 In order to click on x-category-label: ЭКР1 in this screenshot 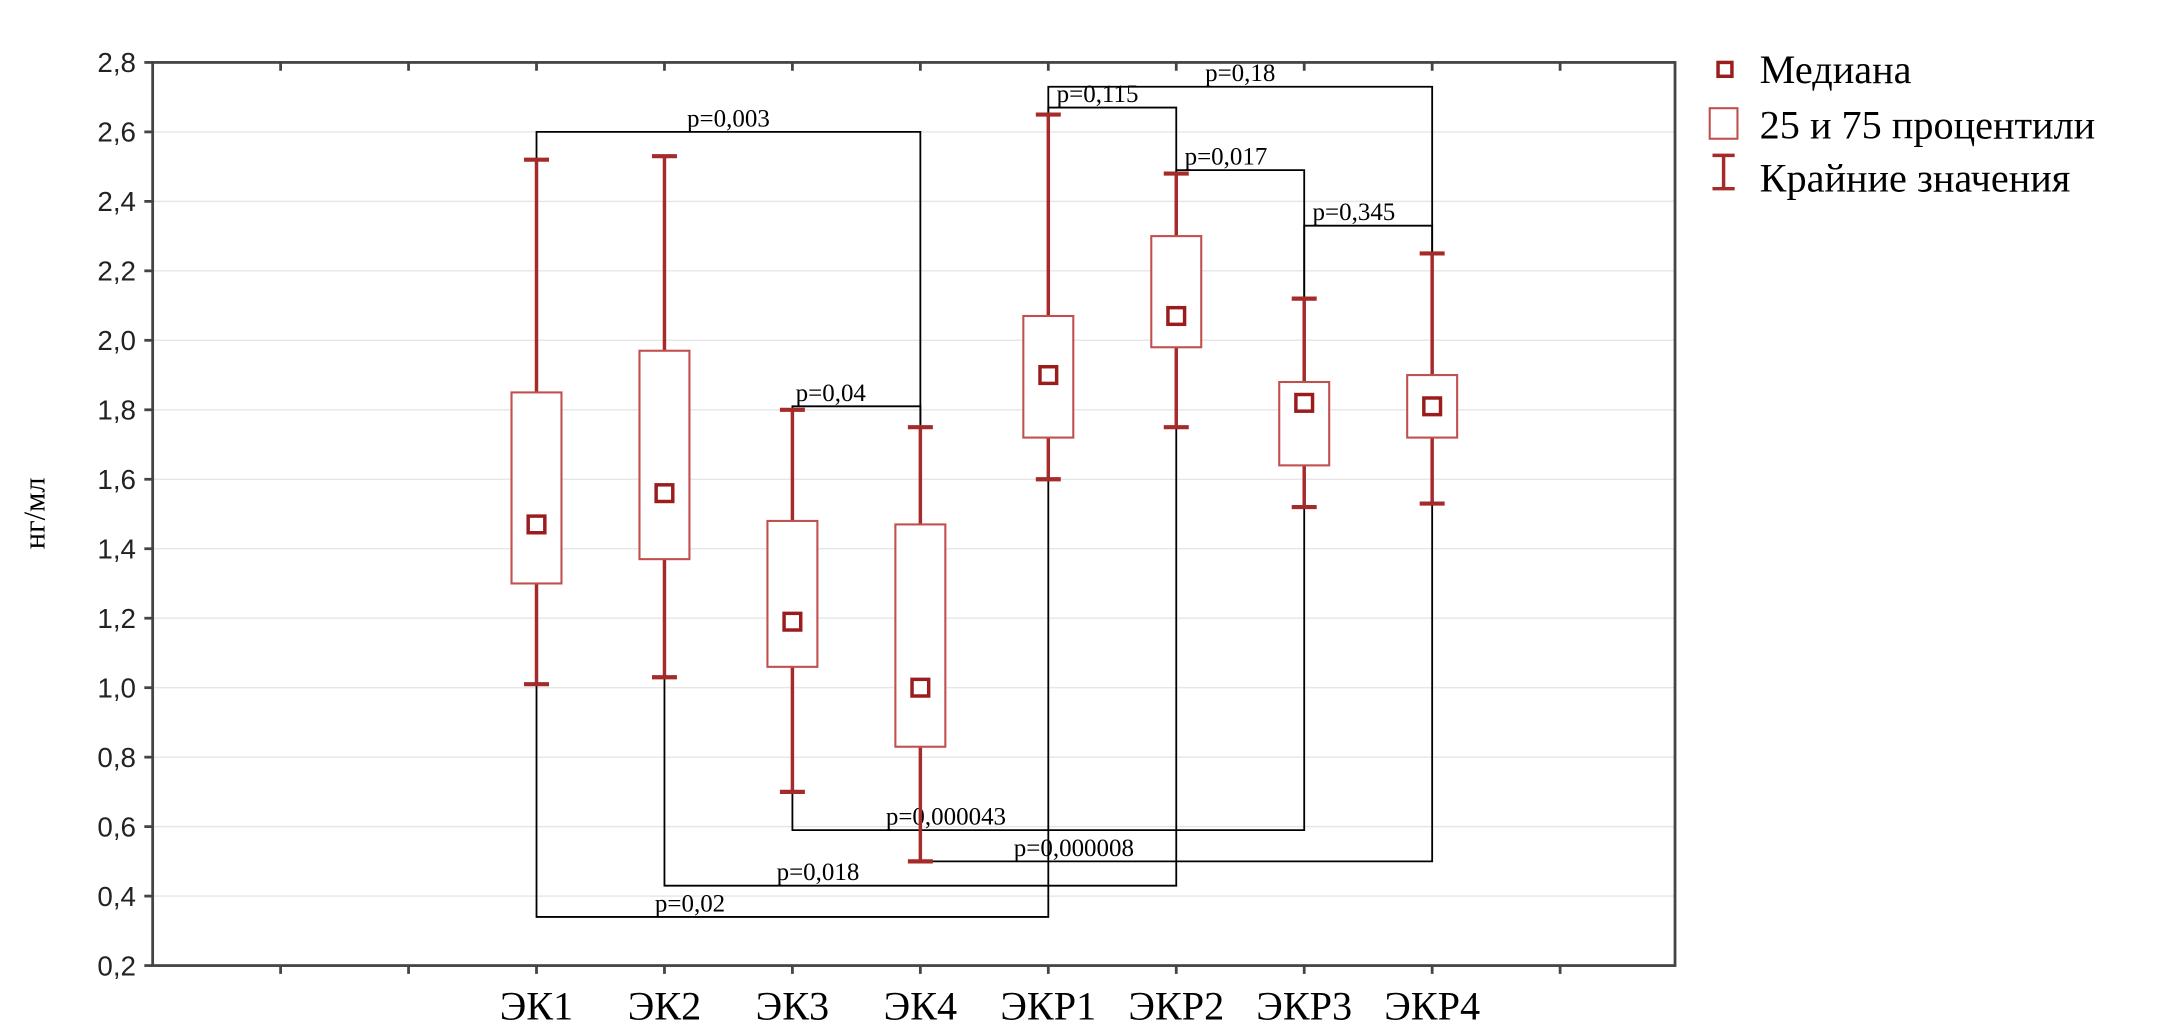, I will do `click(1048, 1006)`.